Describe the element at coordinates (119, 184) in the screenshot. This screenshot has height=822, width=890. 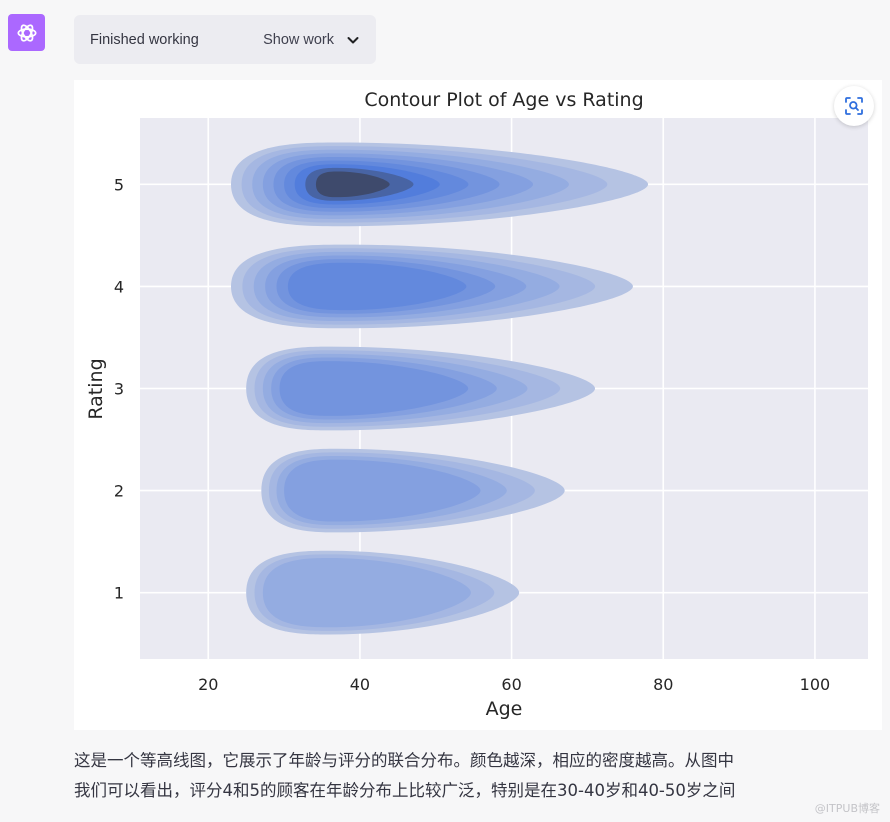
I see `y-tick-label: 5` at that location.